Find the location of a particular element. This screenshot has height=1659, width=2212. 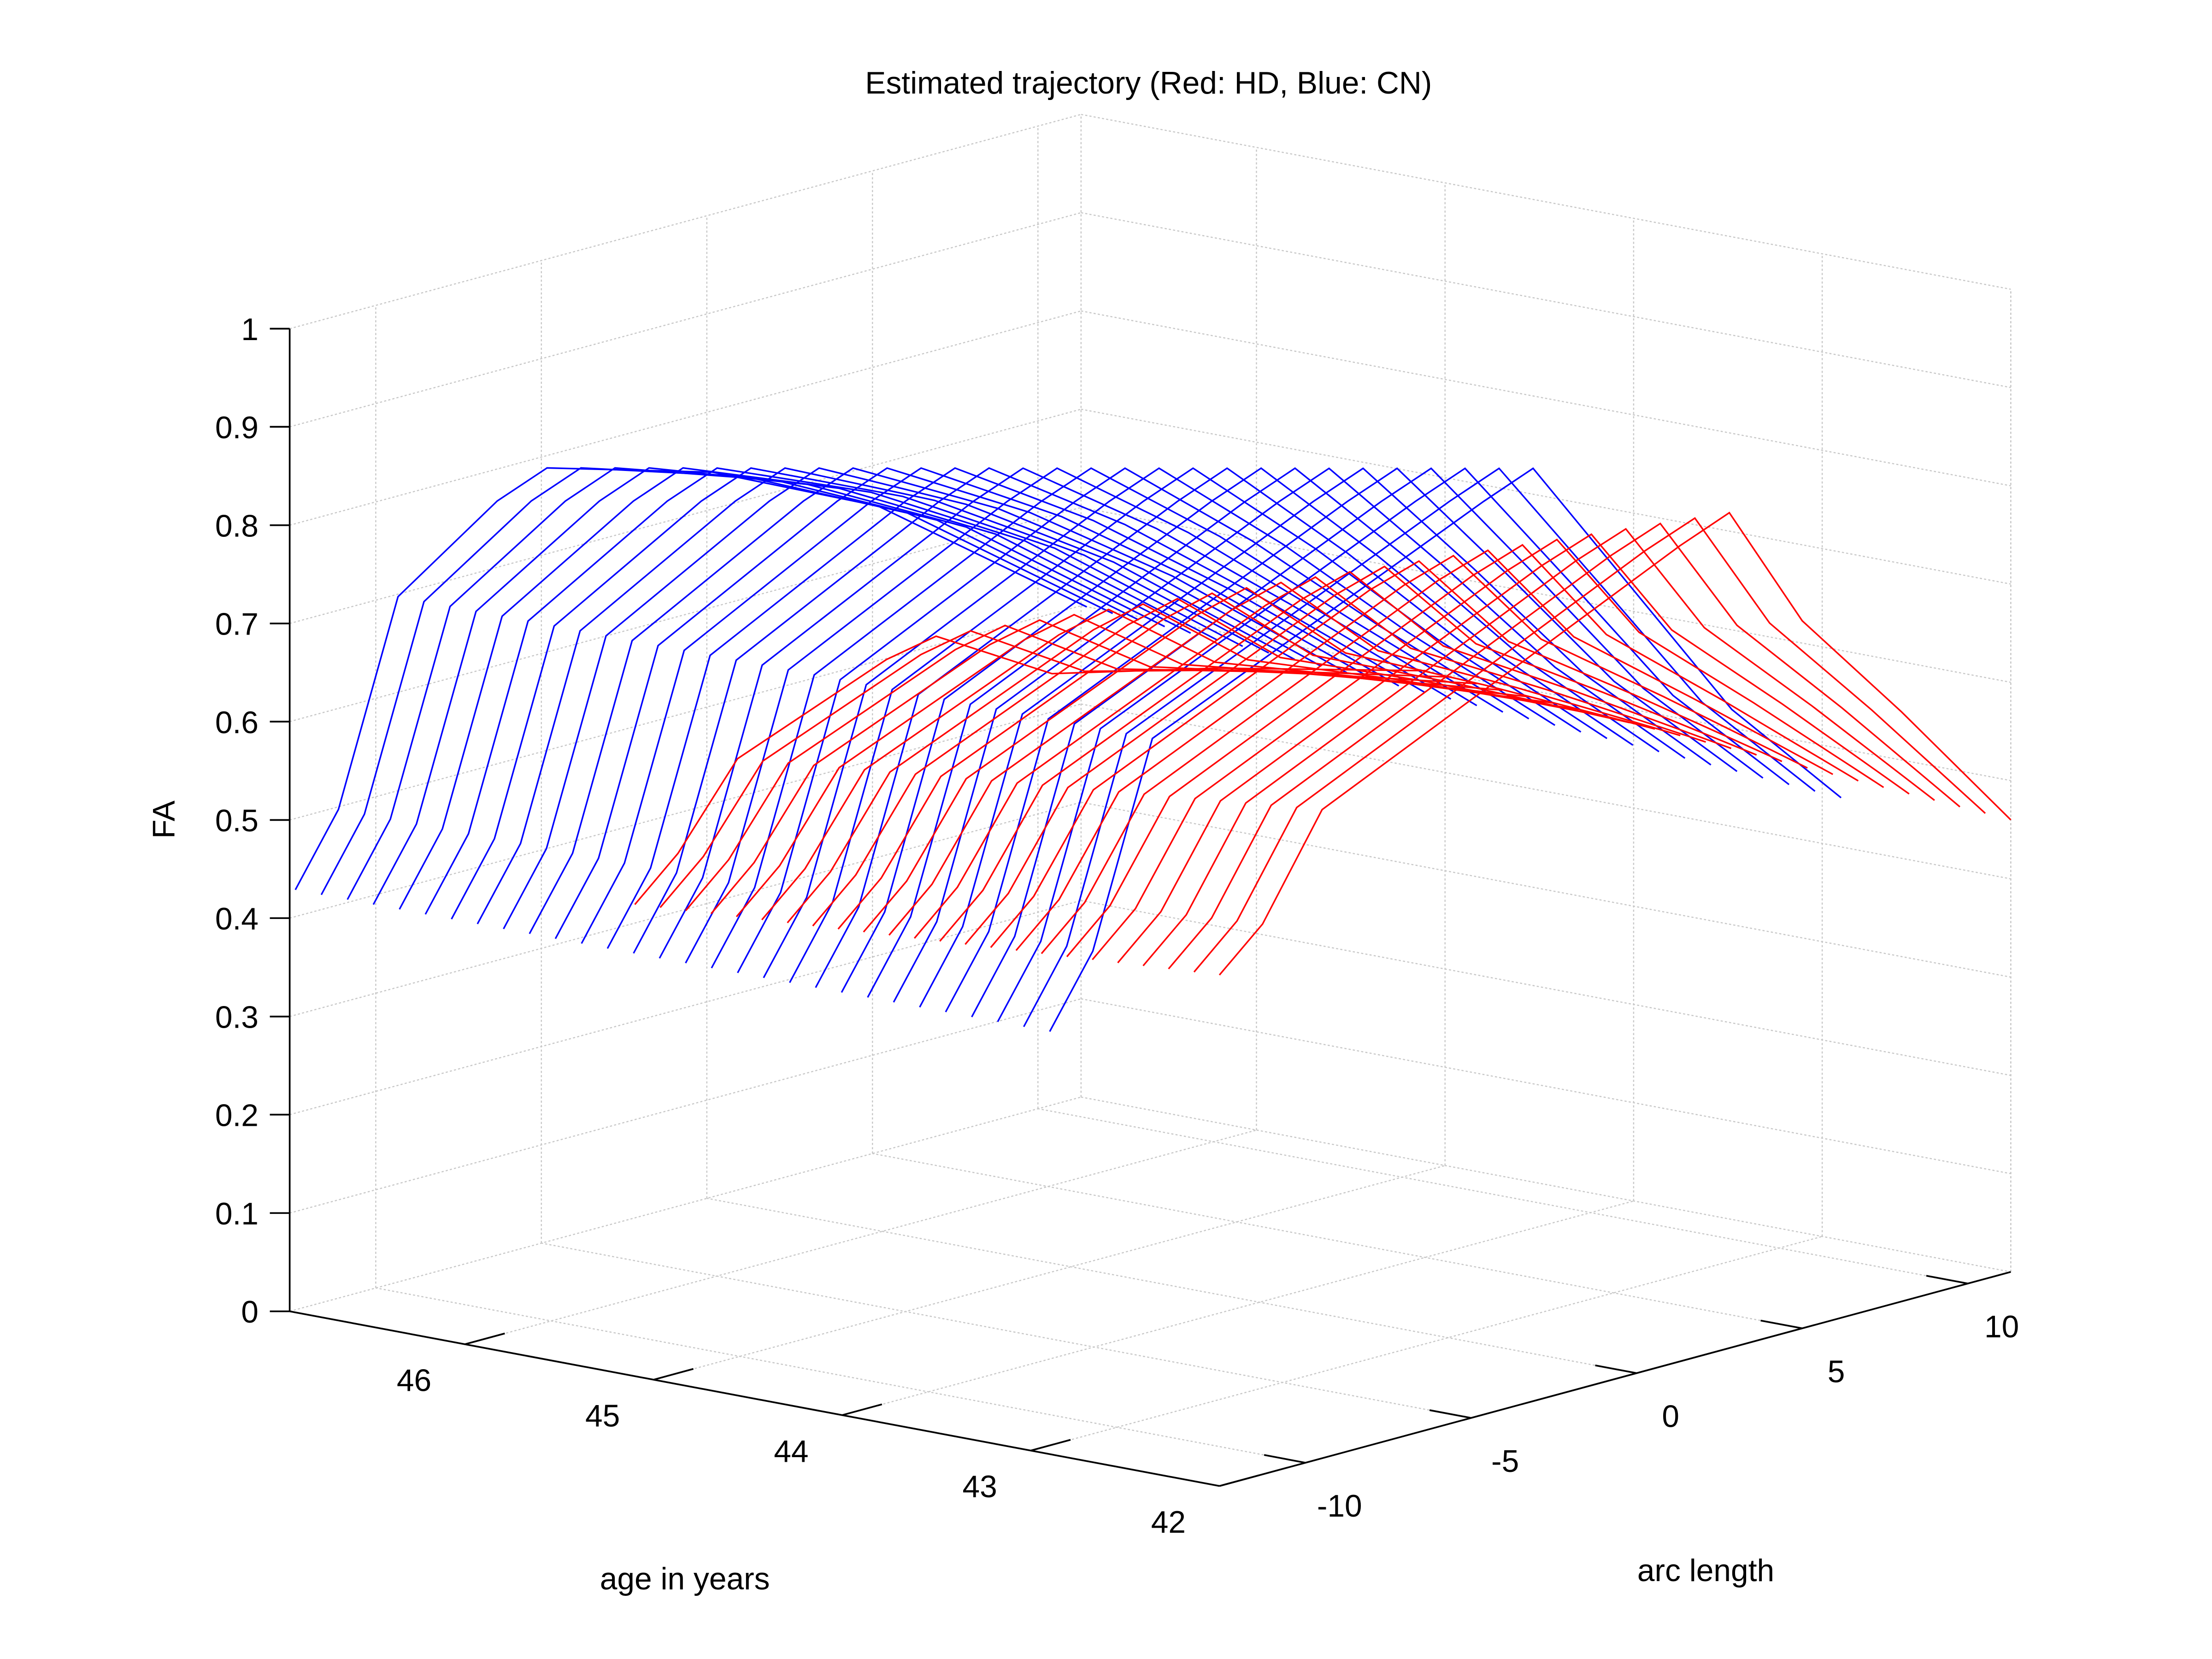

y-tick-label: 10 is located at coordinates (2001, 1327).